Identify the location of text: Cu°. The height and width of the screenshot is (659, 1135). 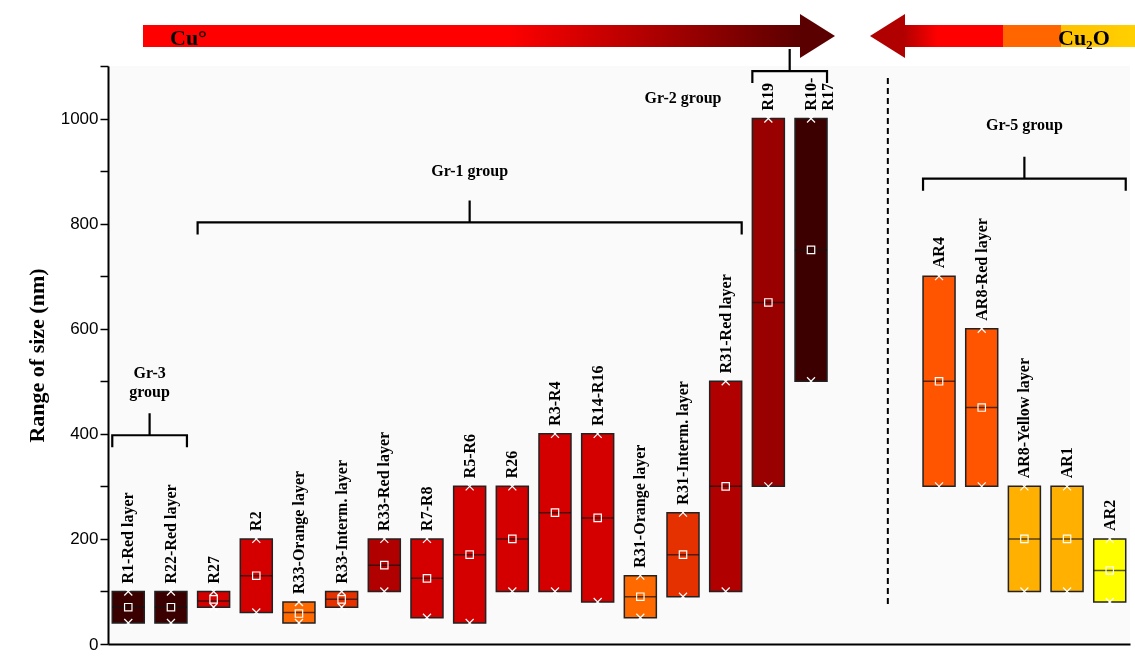
(188, 37).